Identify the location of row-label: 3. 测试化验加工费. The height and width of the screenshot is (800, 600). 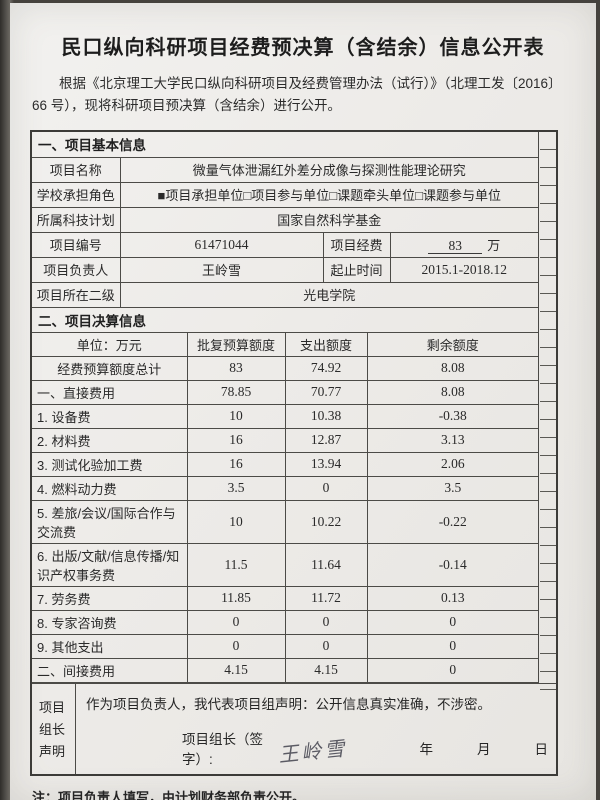
(110, 464).